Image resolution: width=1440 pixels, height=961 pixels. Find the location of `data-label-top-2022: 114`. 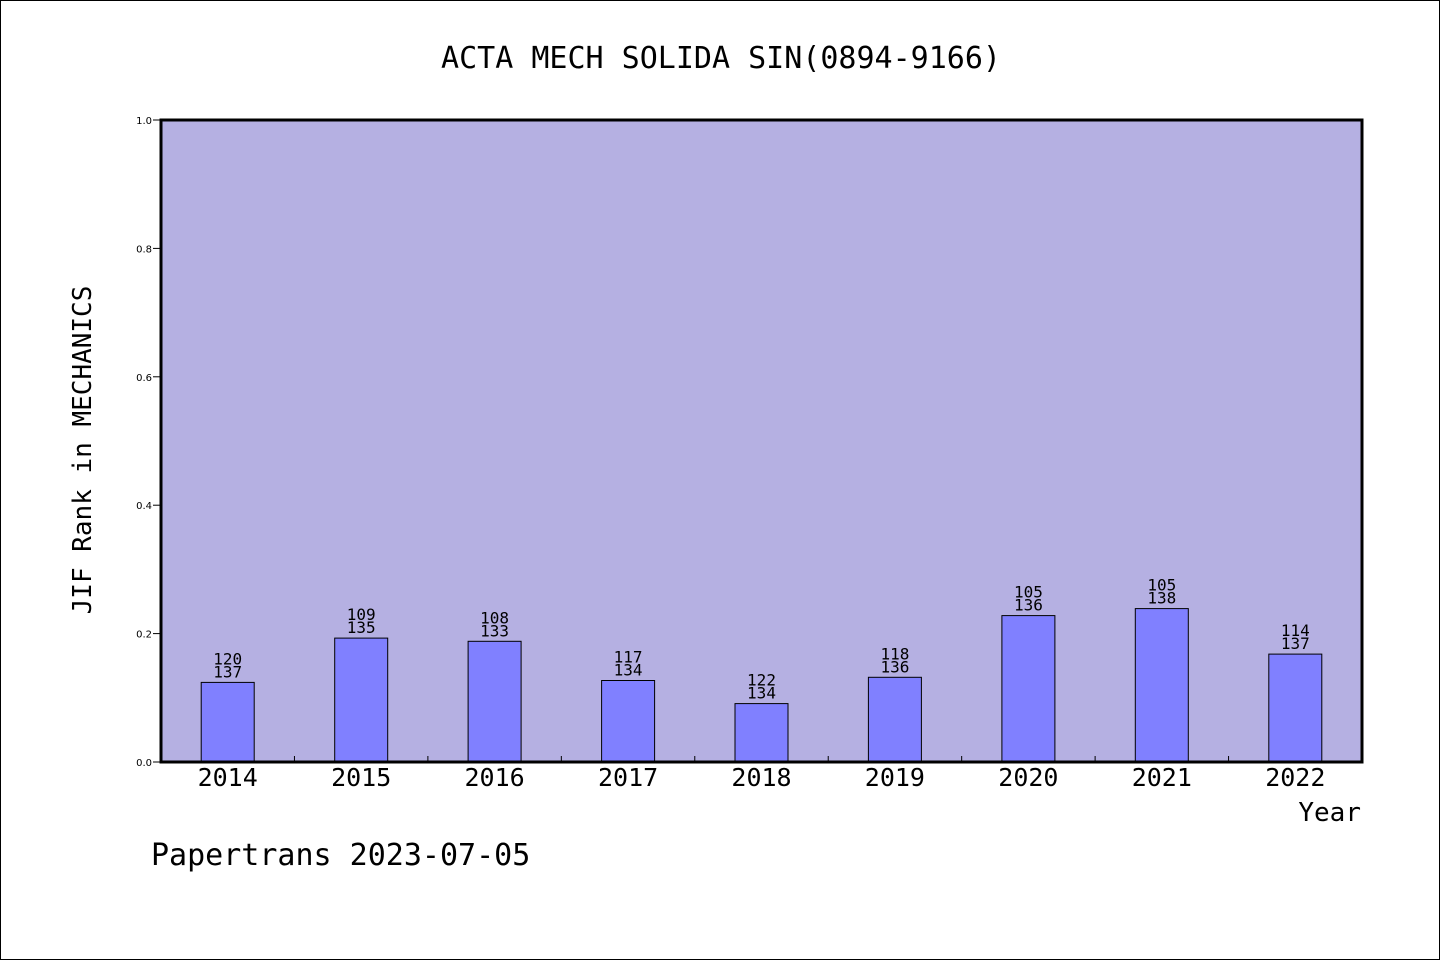

data-label-top-2022: 114 is located at coordinates (1295, 630).